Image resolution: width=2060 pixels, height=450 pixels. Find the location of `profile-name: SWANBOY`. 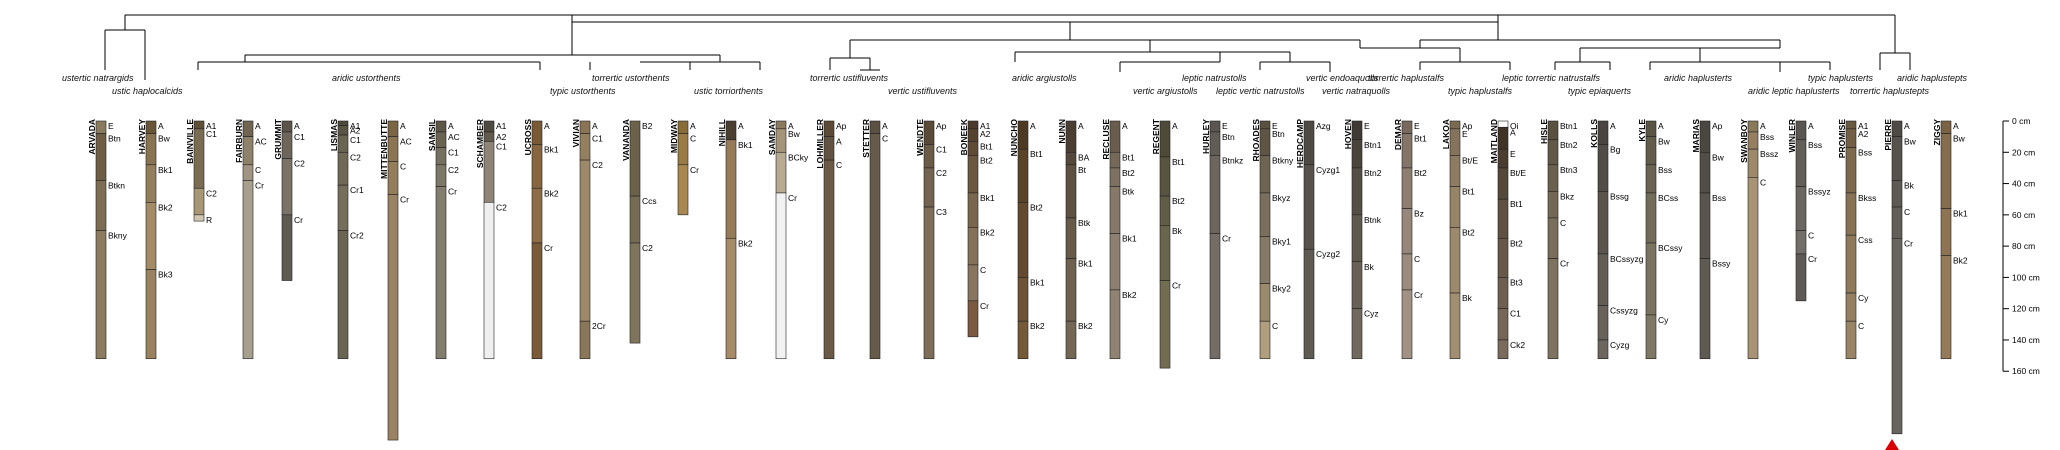

profile-name: SWANBOY is located at coordinates (1744, 141).